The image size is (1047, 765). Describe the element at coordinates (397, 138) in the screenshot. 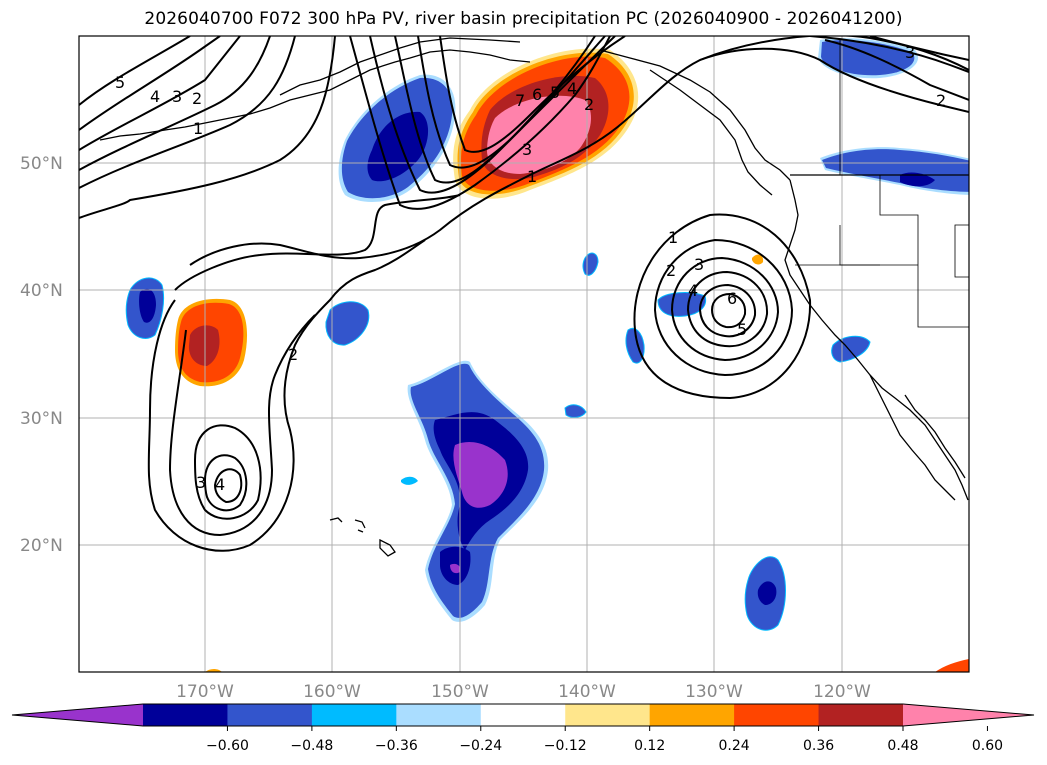

I see `negative-anomaly-north` at that location.